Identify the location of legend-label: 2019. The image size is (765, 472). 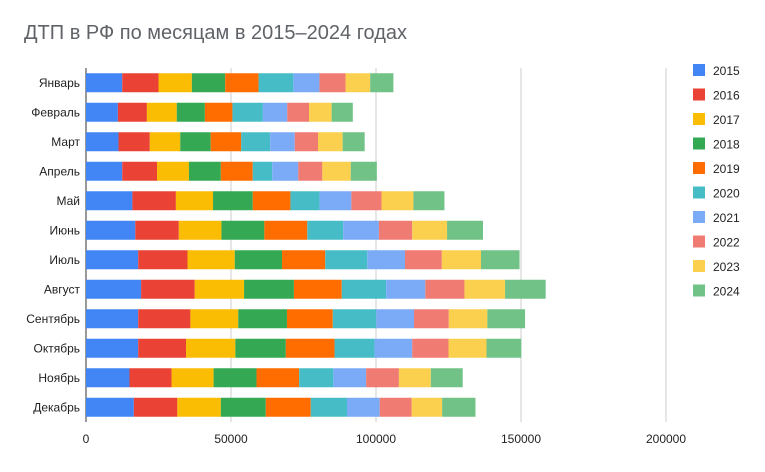
(726, 169).